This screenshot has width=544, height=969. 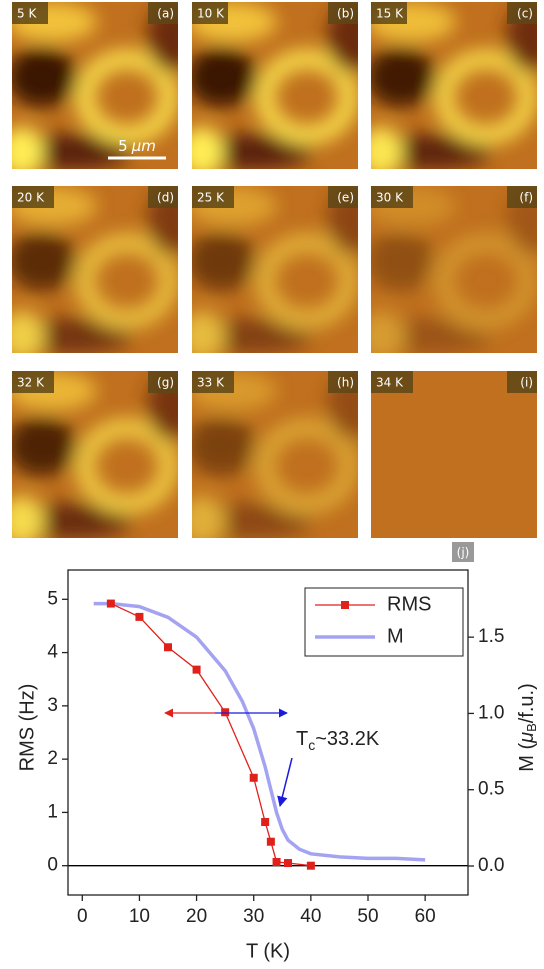 I want to click on panel-label-bg, so click(x=463, y=552).